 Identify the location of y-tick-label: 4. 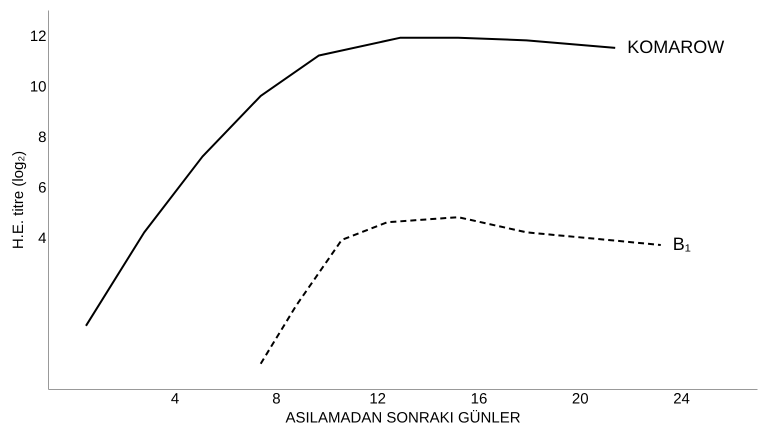
(42, 238).